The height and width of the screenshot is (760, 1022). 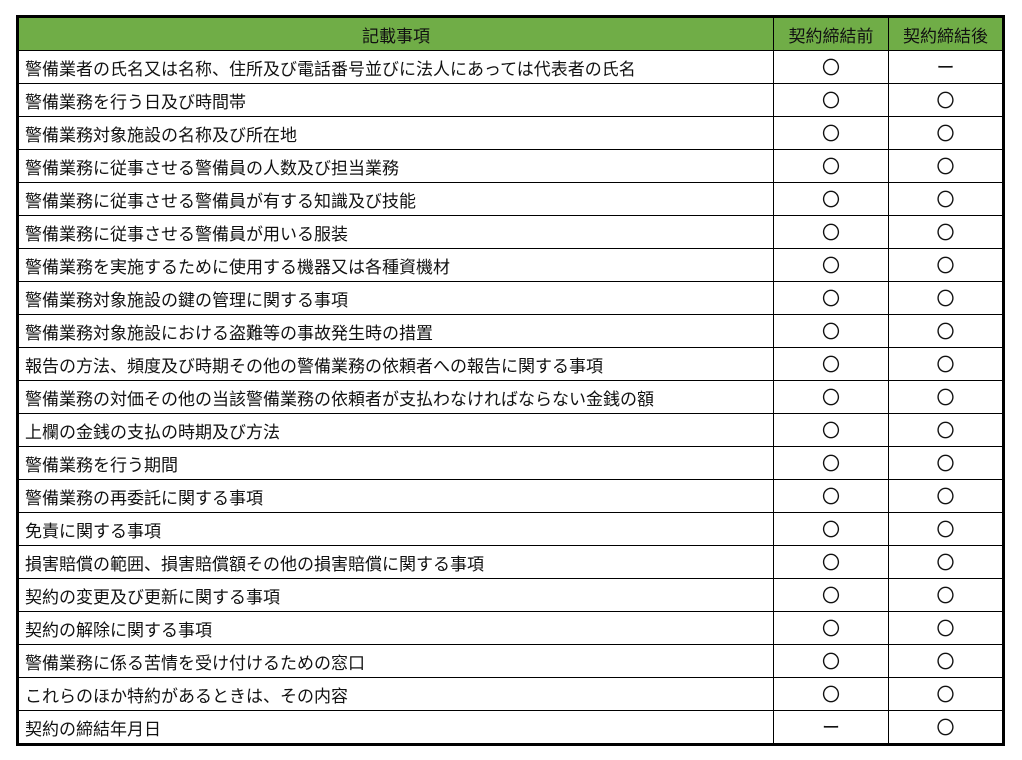 I want to click on table-row: 警備業務を行う日及び時間帯〇〇, so click(x=510, y=100).